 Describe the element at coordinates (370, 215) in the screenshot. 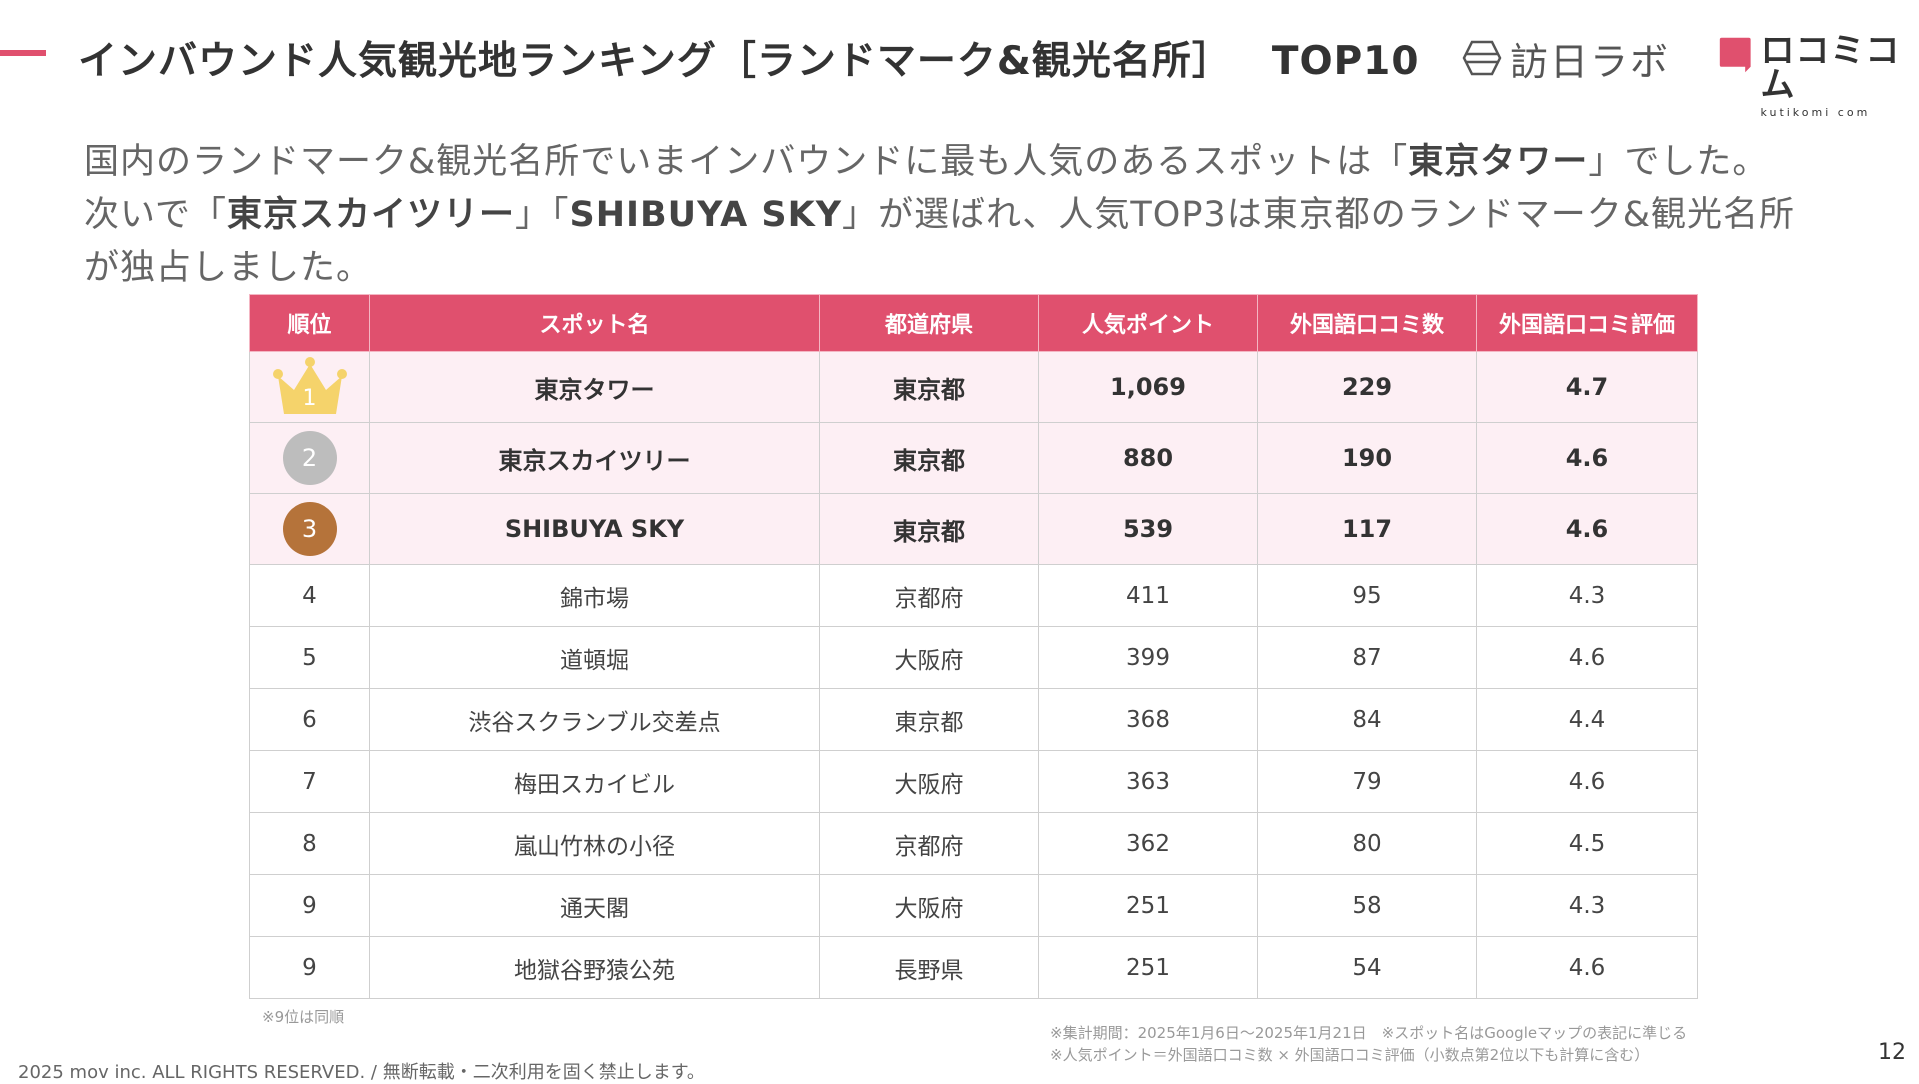

I see `intro-highlight-2: 東京スカイツリー` at that location.